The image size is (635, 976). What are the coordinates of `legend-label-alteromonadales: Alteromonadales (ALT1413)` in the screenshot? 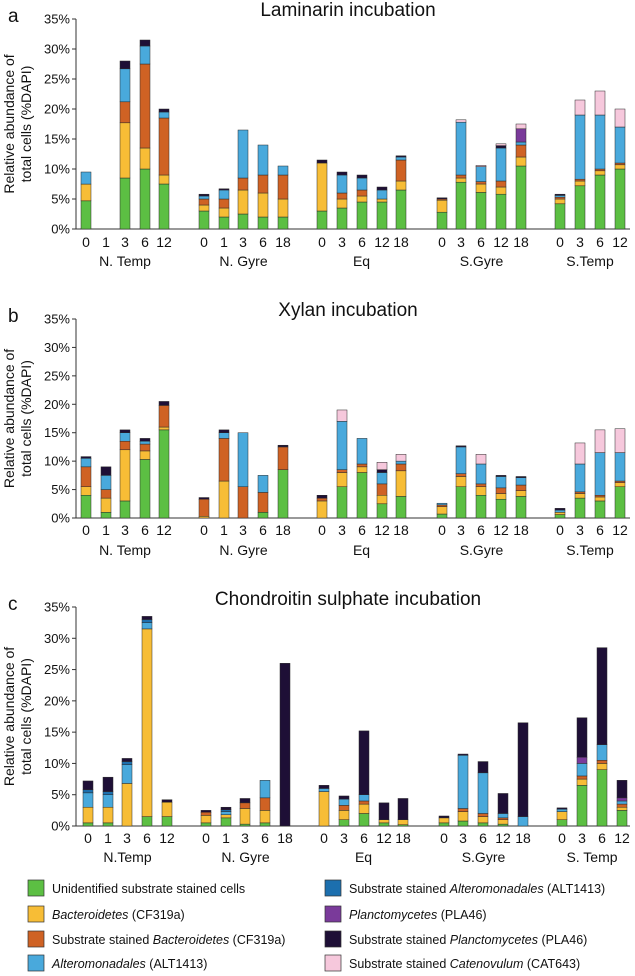 It's located at (129, 964).